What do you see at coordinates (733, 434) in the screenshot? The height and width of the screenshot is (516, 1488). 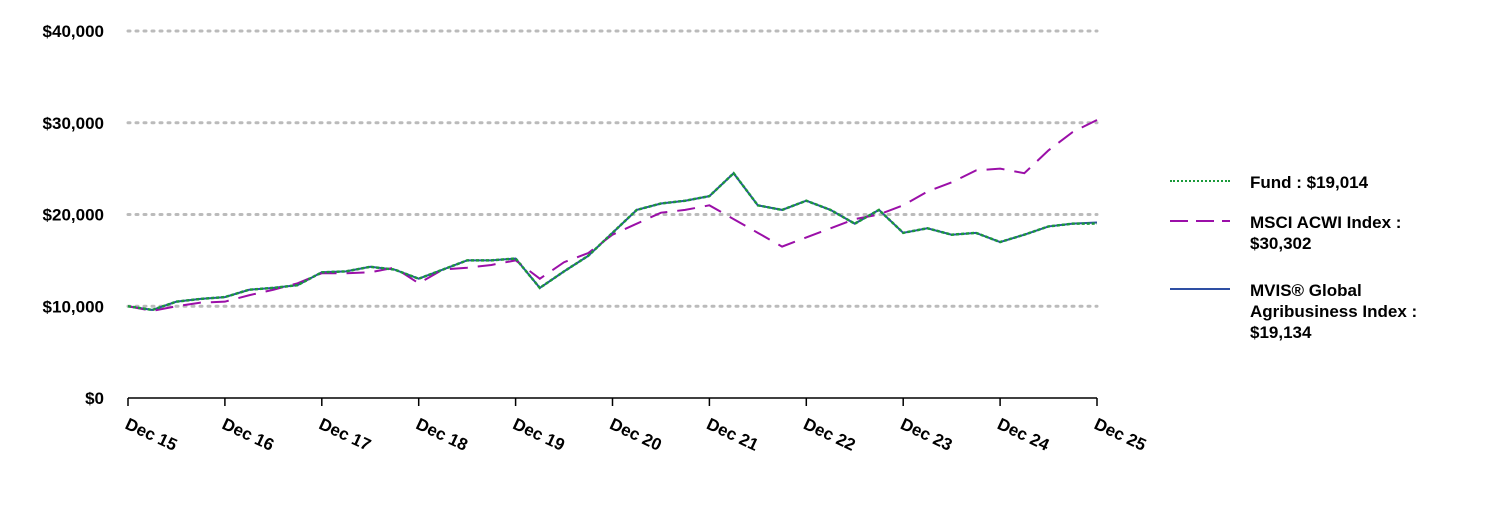 I see `x-tick-label: Dec 21` at bounding box center [733, 434].